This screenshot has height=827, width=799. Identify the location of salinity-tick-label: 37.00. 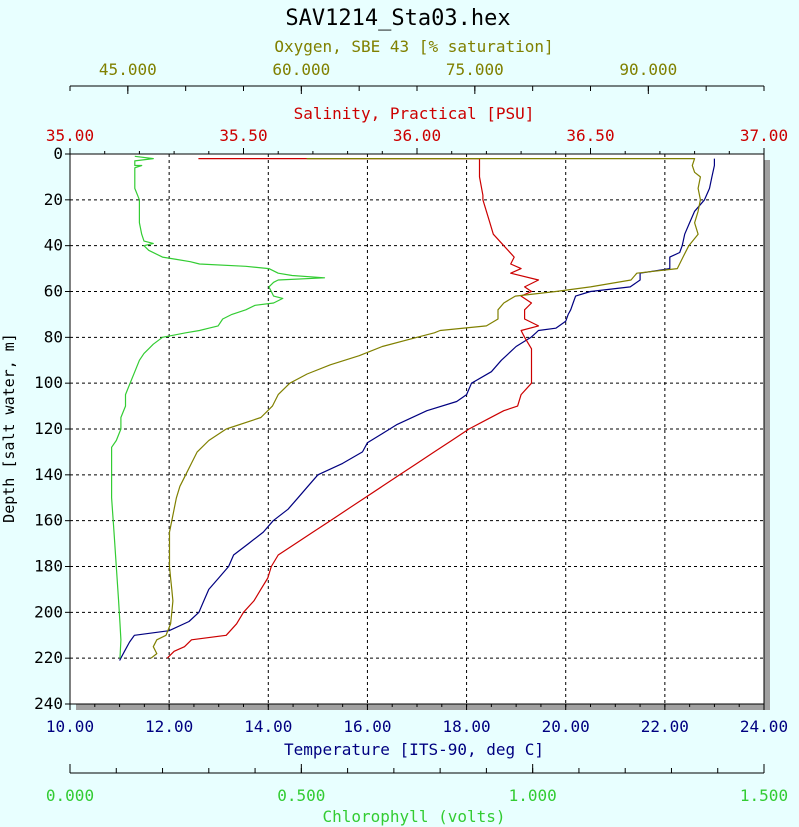
(764, 135).